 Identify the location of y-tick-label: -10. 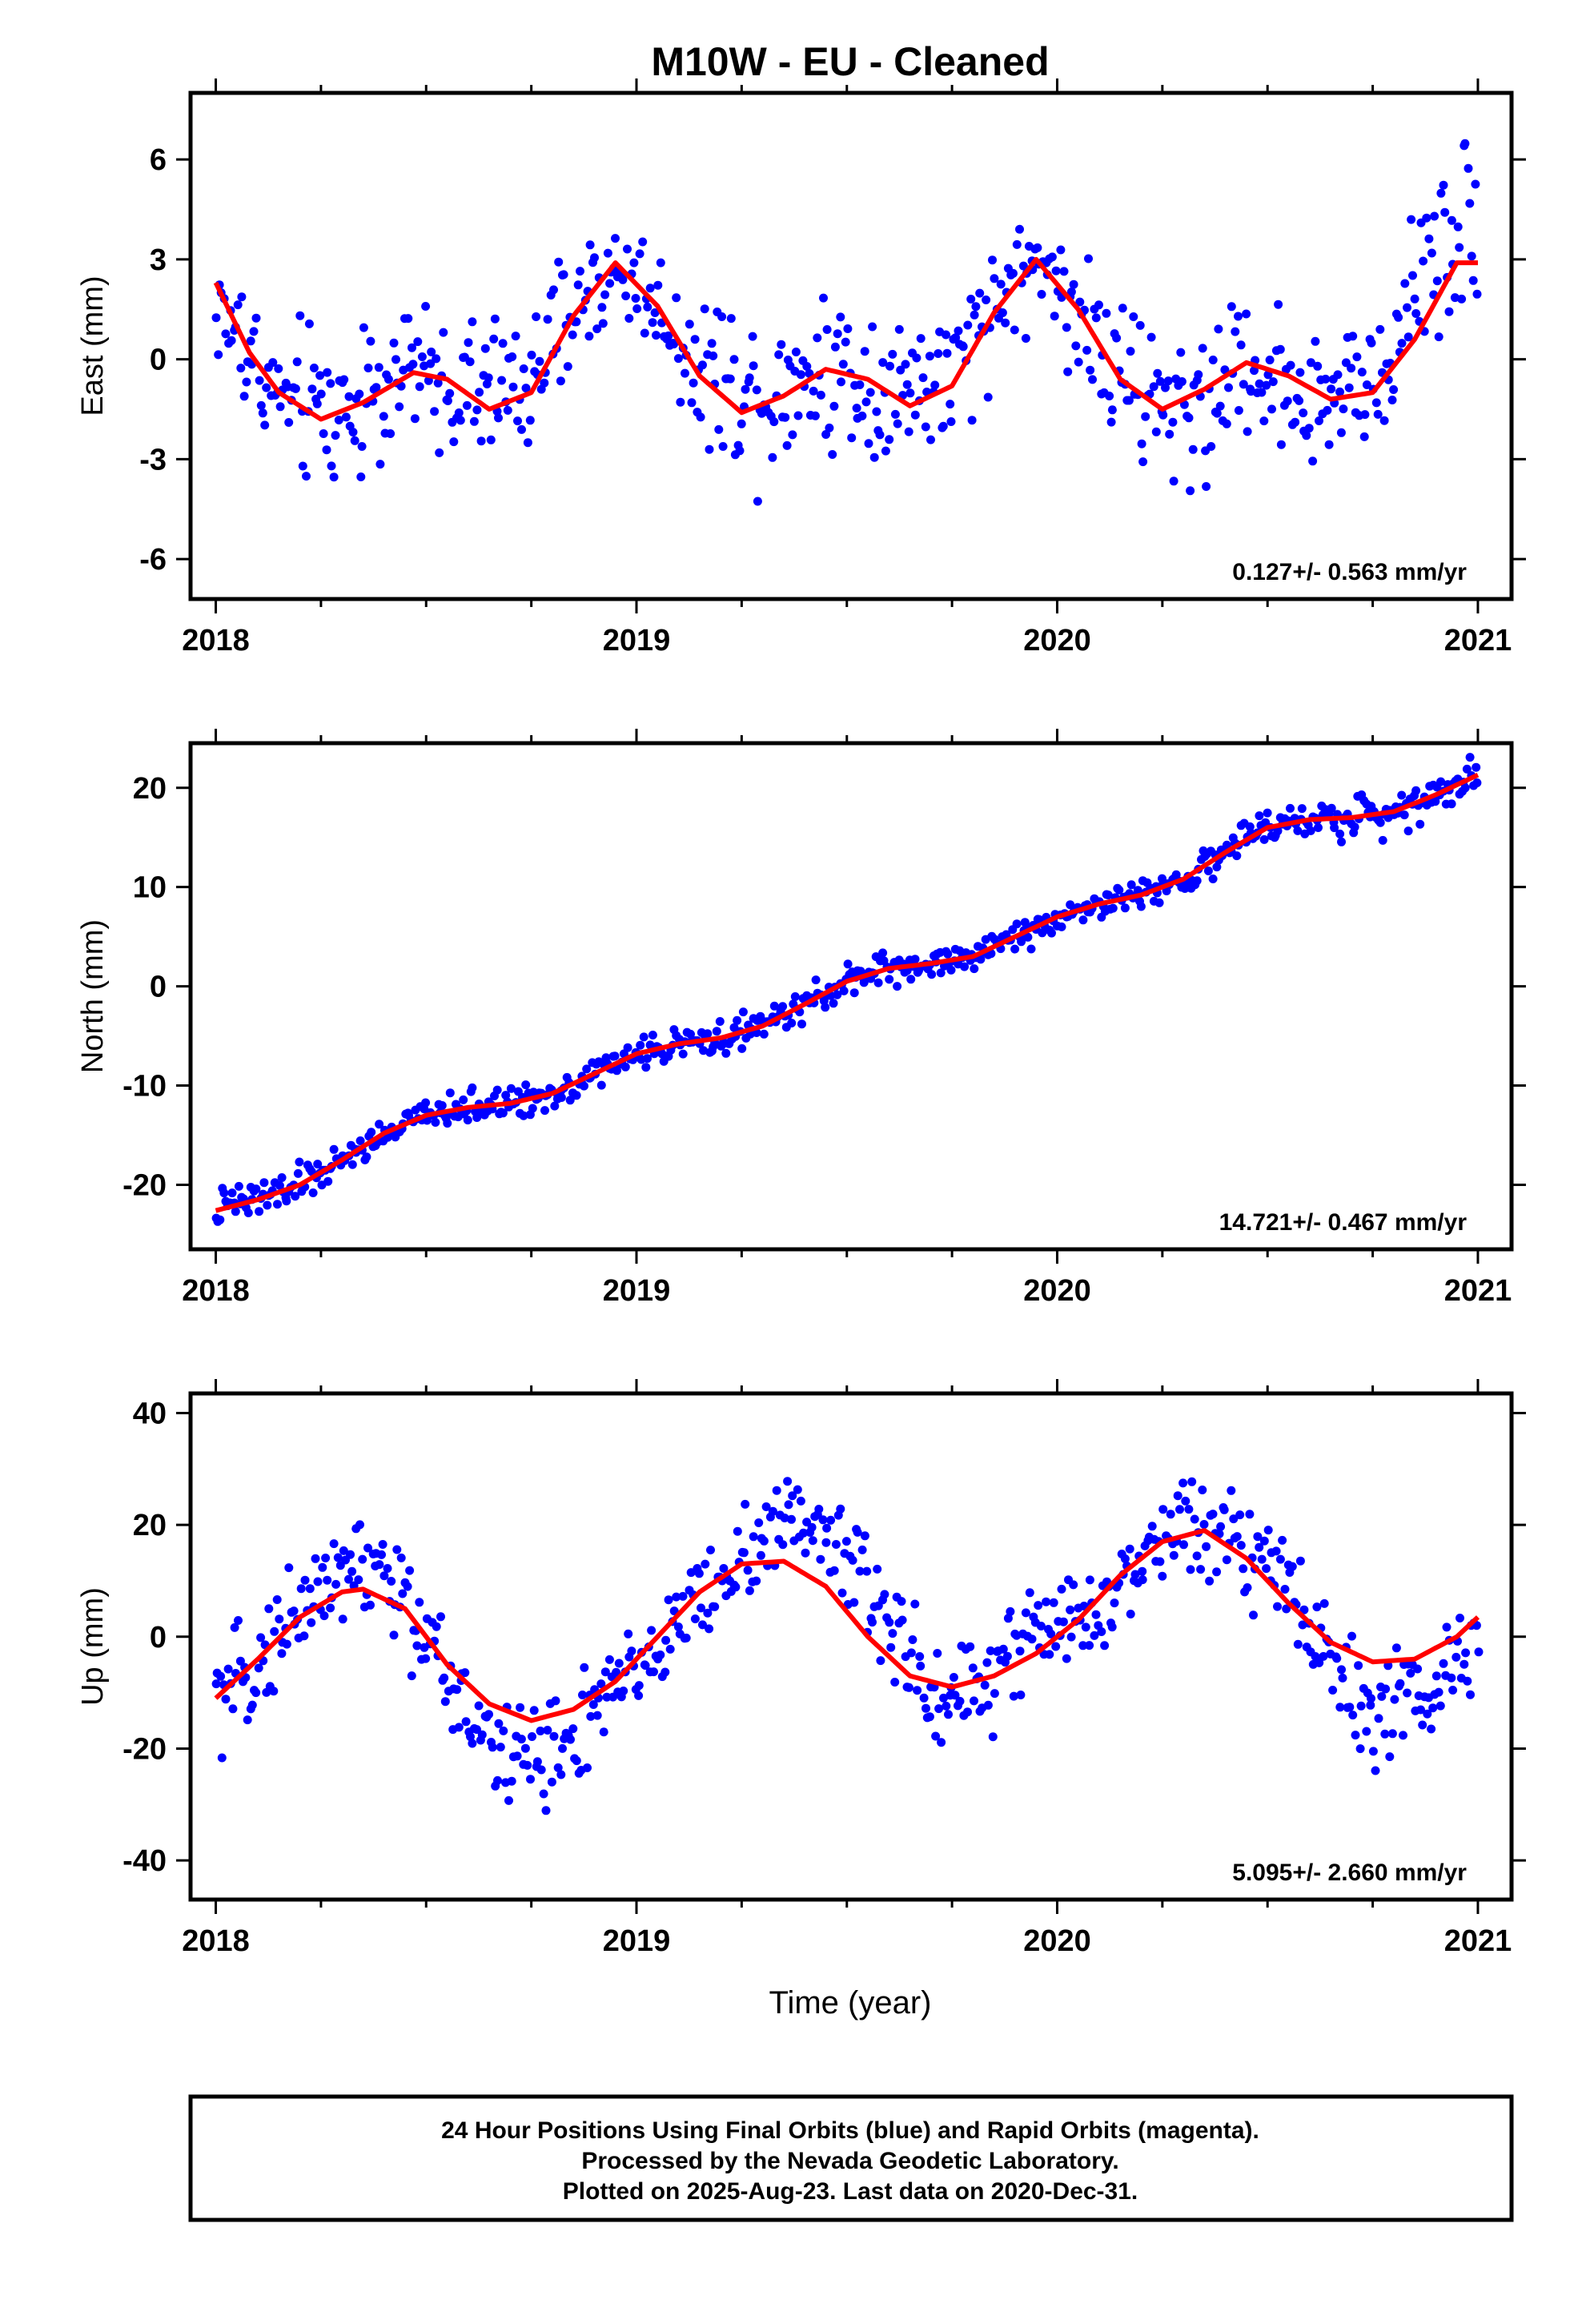
(144, 1087).